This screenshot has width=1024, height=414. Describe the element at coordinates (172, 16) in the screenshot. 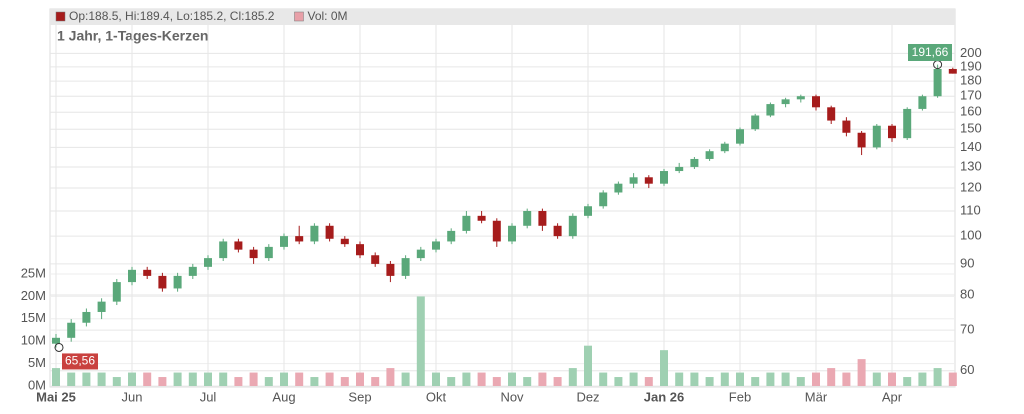

I see `legend-label: Op:188.5, Hi:189.4, Lo:185.2, Cl:185.2` at that location.